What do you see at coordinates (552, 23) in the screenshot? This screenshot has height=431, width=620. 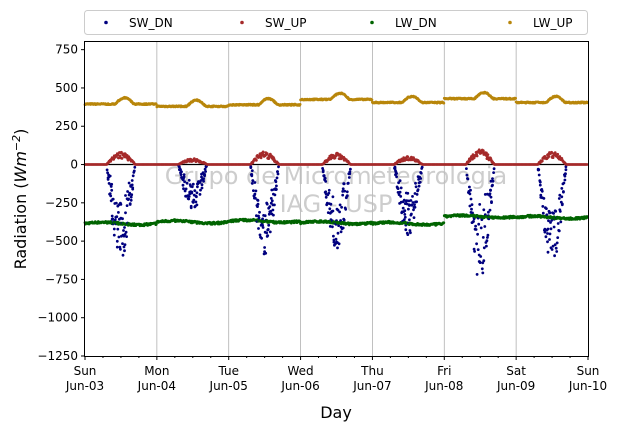 I see `legend-label: LW_UP` at bounding box center [552, 23].